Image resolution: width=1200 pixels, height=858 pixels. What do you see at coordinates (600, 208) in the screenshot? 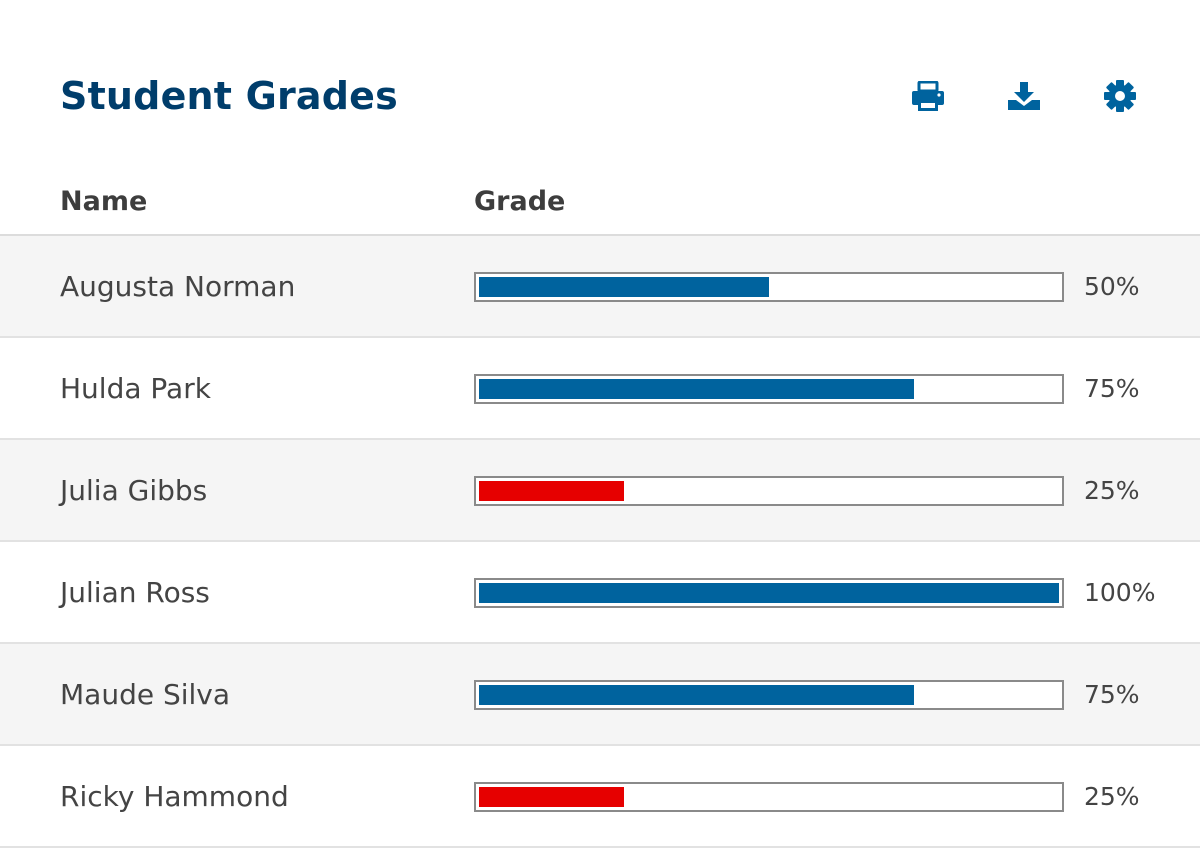
I see `table-header: Name Grade` at bounding box center [600, 208].